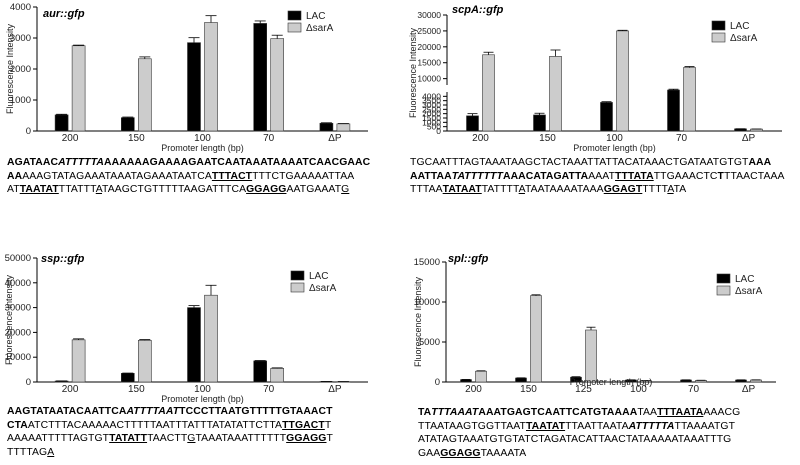 The width and height of the screenshot is (800, 465). Describe the element at coordinates (720, 176) in the screenshot. I see `sequence-segment: T` at that location.